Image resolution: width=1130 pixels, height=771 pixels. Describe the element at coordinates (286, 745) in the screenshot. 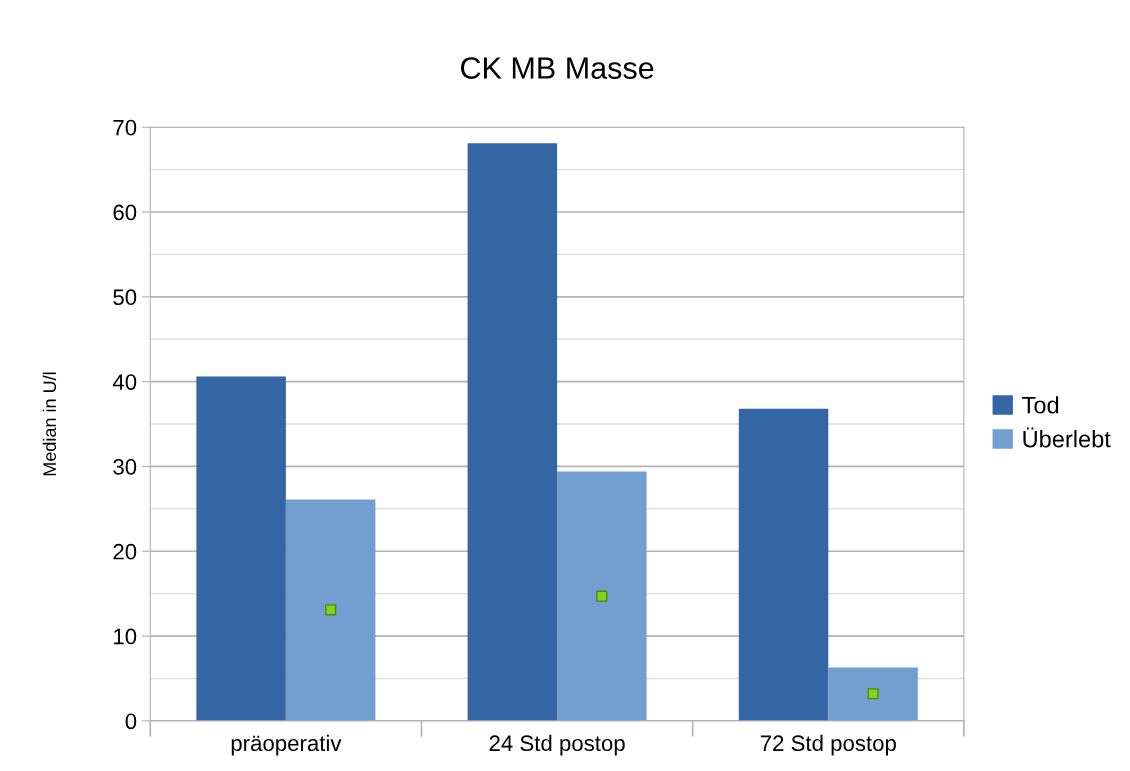

I see `x-tick-label: präoperativ` at that location.